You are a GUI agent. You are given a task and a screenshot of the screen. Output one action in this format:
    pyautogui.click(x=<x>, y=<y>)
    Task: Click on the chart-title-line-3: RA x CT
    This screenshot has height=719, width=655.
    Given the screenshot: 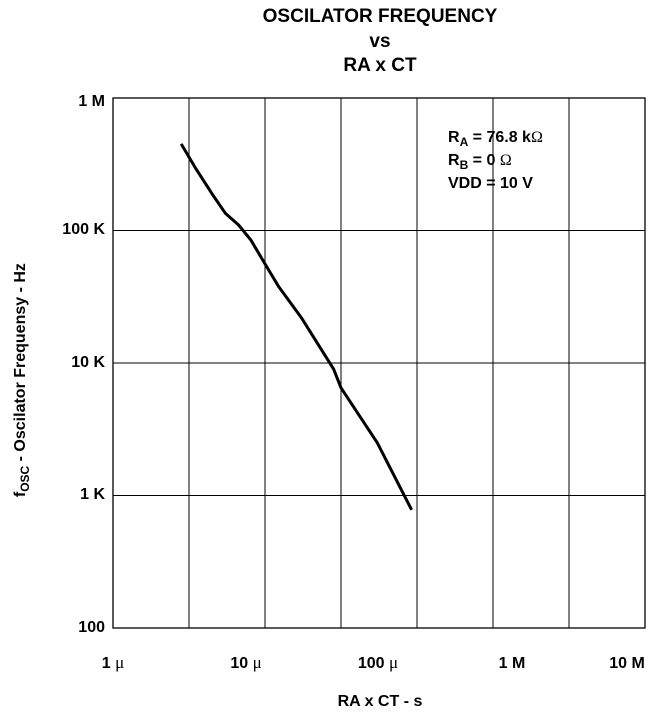 What is the action you would take?
    pyautogui.click(x=380, y=65)
    